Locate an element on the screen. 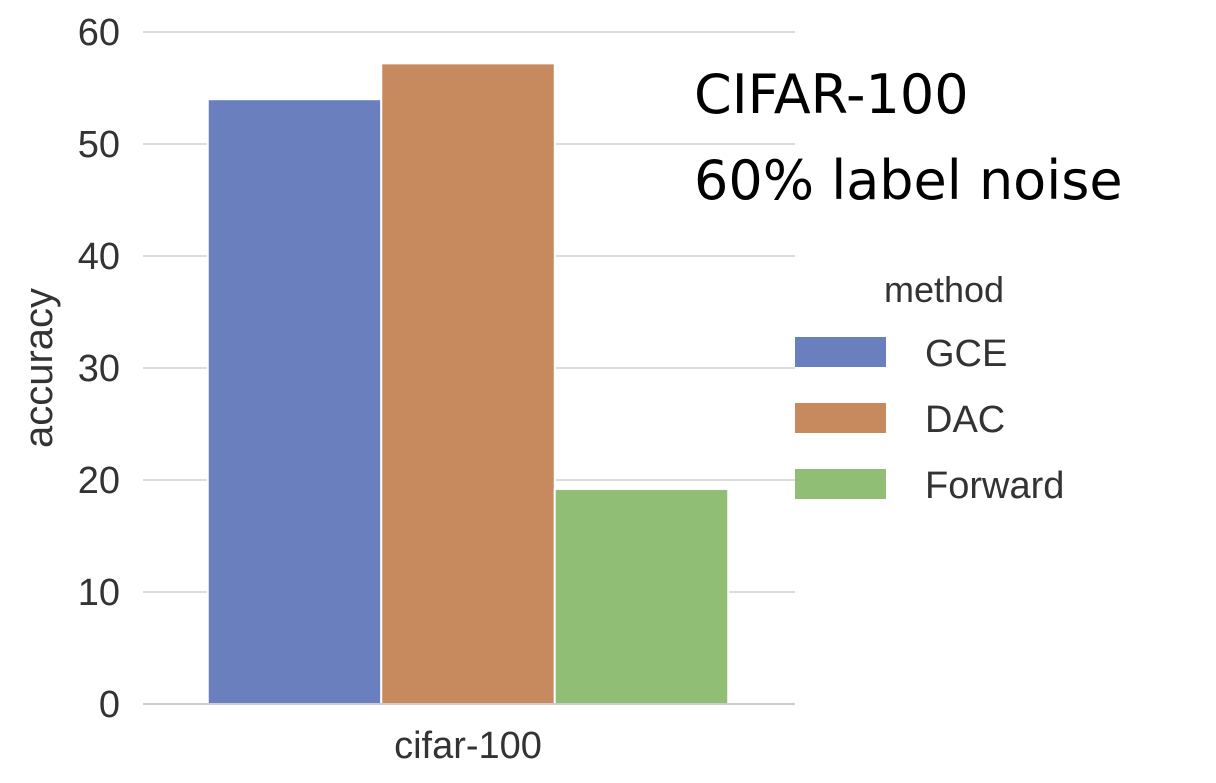 Image resolution: width=1216 pixels, height=783 pixels. y-tick-label: 10 is located at coordinates (99, 593).